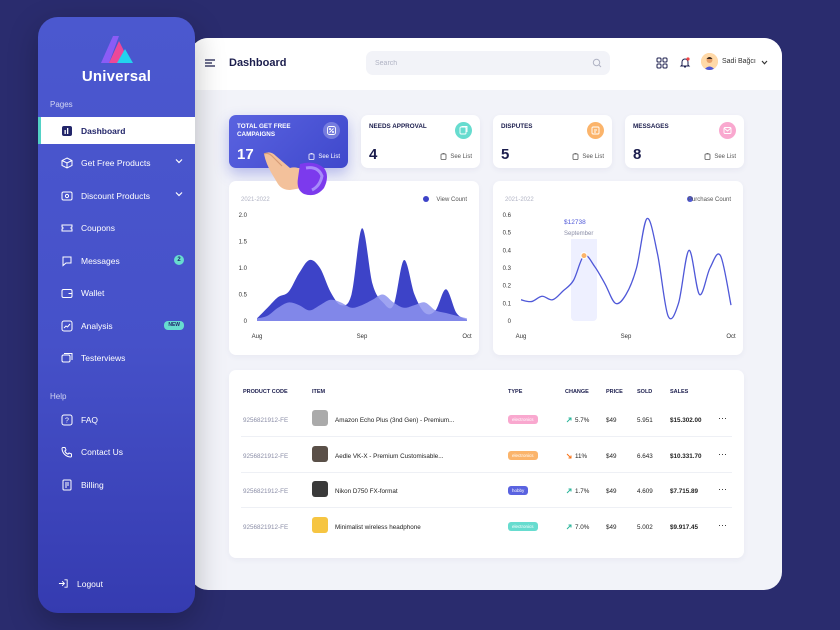 This screenshot has height=630, width=840. What do you see at coordinates (569, 526) in the screenshot?
I see `trend-up-icon` at bounding box center [569, 526].